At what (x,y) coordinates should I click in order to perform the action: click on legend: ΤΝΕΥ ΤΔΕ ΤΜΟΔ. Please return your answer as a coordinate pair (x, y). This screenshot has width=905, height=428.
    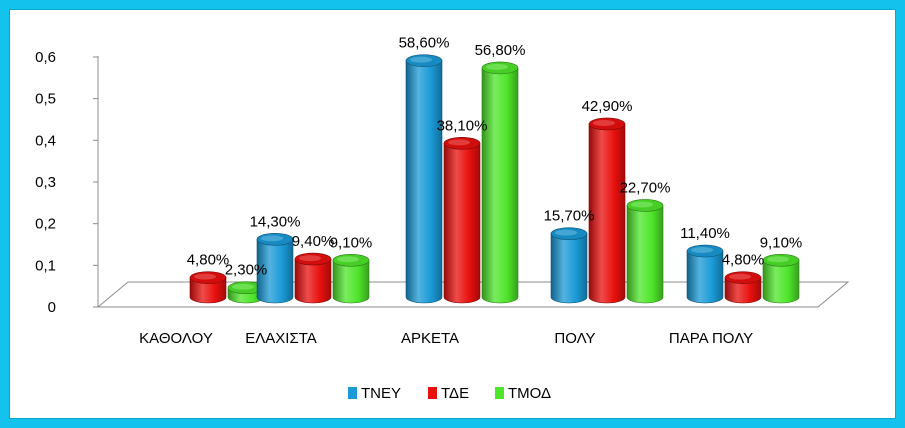
    Looking at the image, I should click on (449, 393).